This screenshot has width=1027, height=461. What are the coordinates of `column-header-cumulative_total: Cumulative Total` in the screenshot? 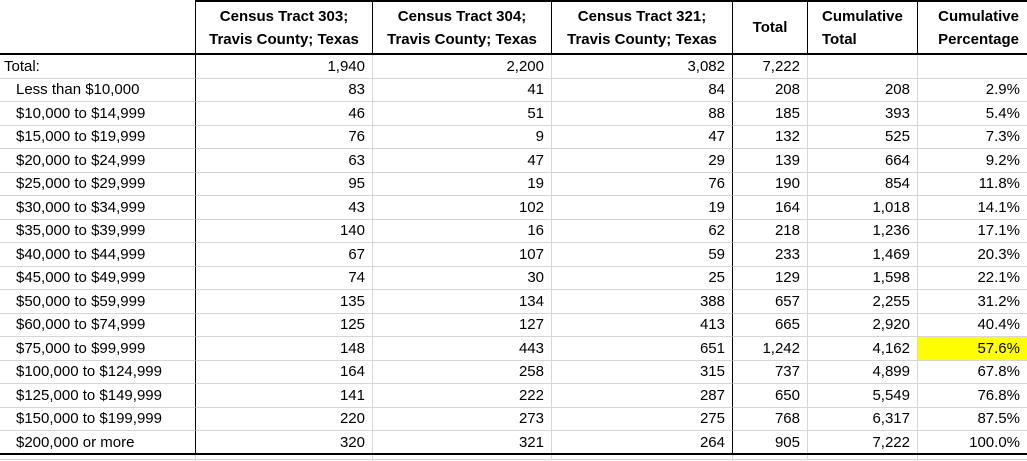 It's located at (863, 27).